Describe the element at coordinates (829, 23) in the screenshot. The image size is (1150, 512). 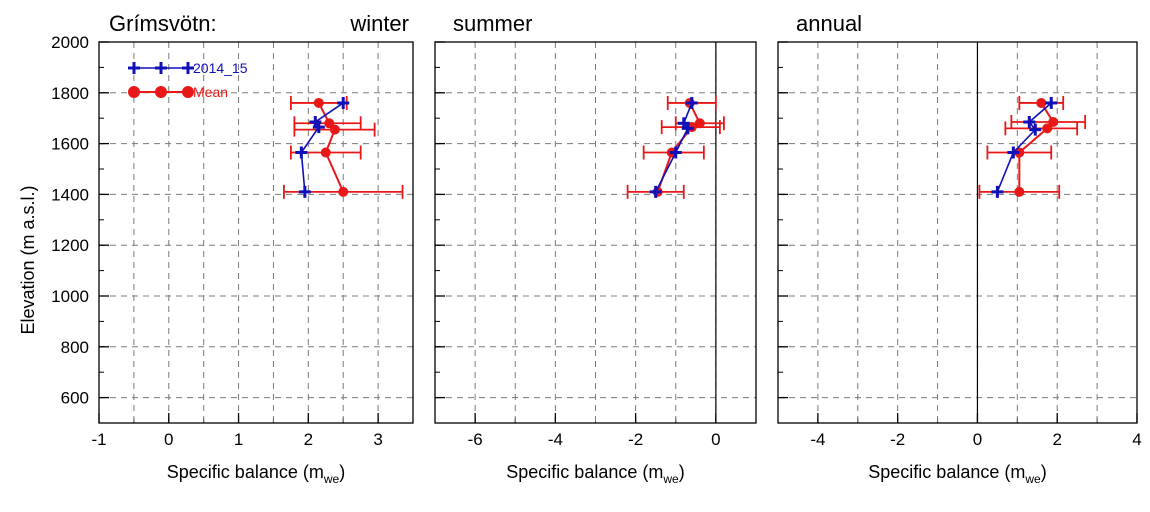
I see `panel-season-title: annual` at that location.